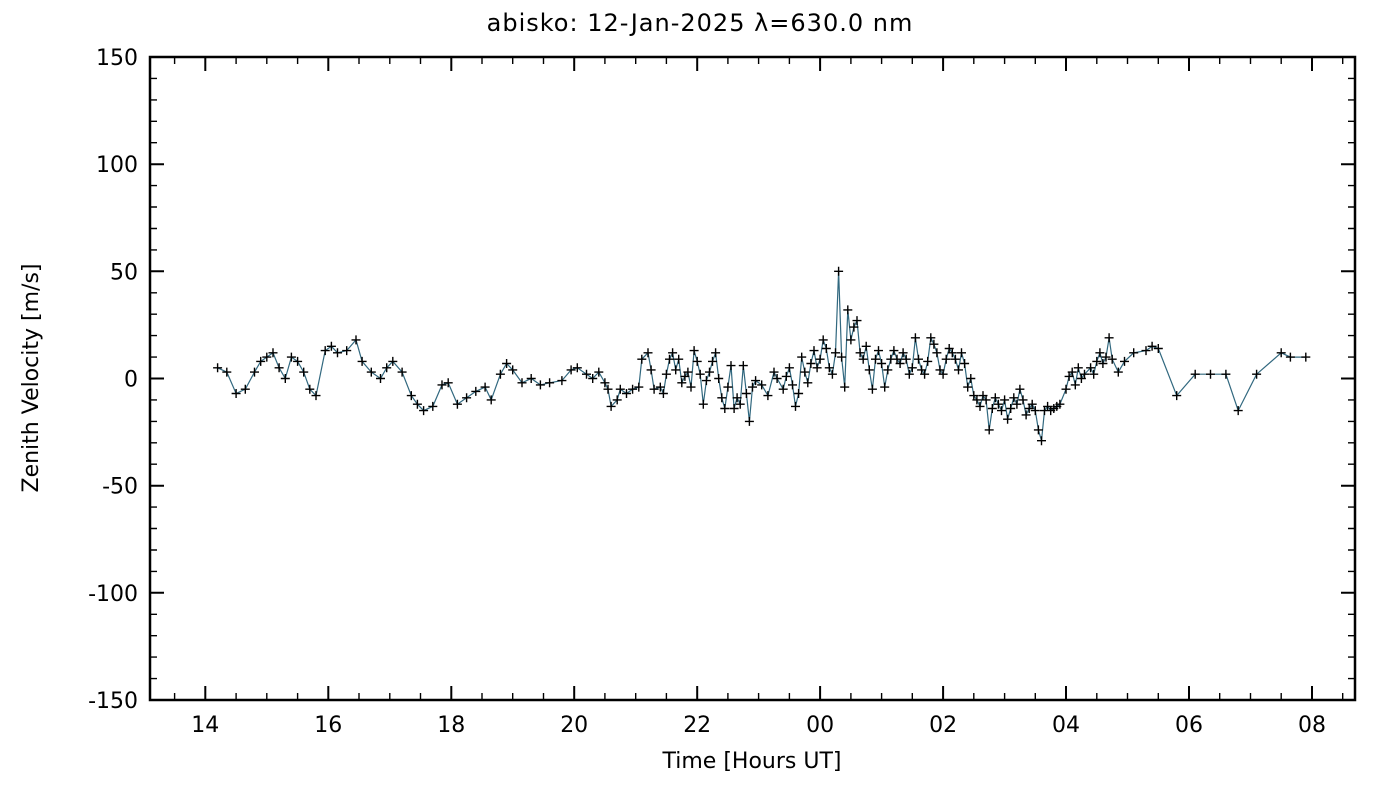 The image size is (1400, 800). I want to click on y-tick-label: 50, so click(124, 272).